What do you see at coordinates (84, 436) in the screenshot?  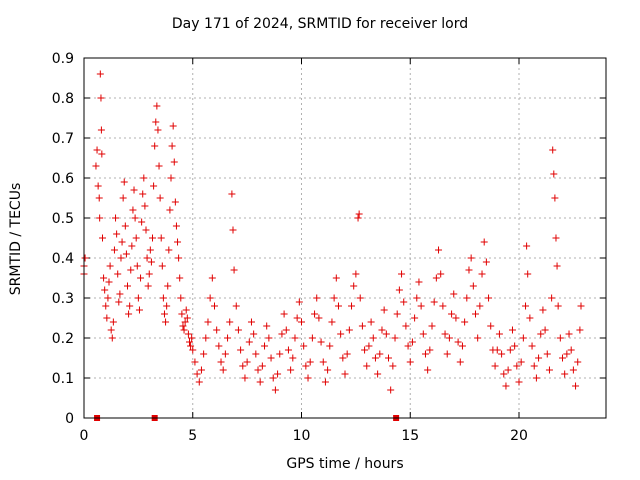 I see `x-tick-label: 0` at bounding box center [84, 436].